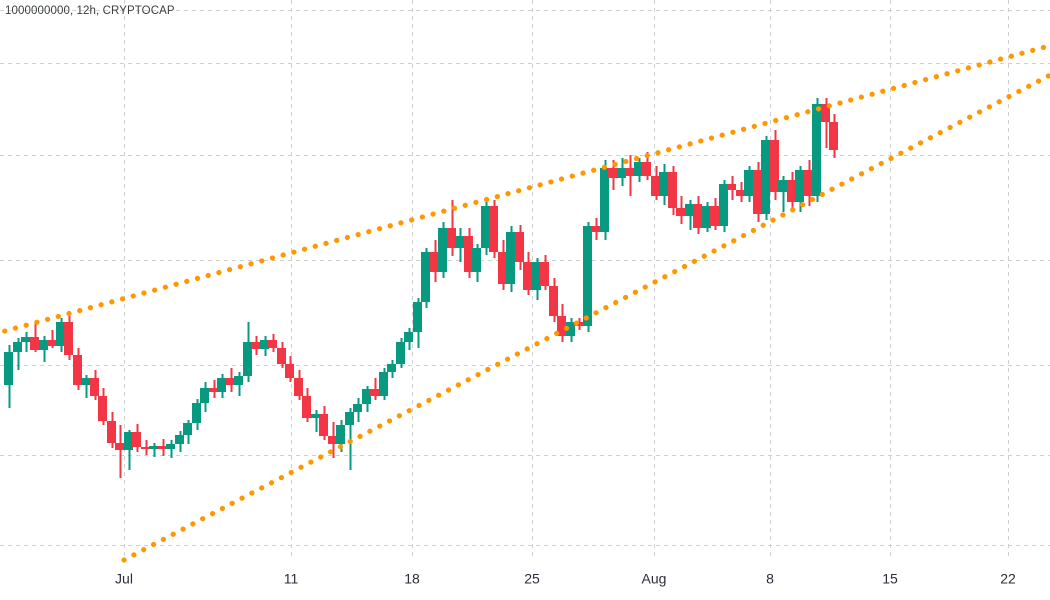  I want to click on x-axis-label-25: 25, so click(532, 579).